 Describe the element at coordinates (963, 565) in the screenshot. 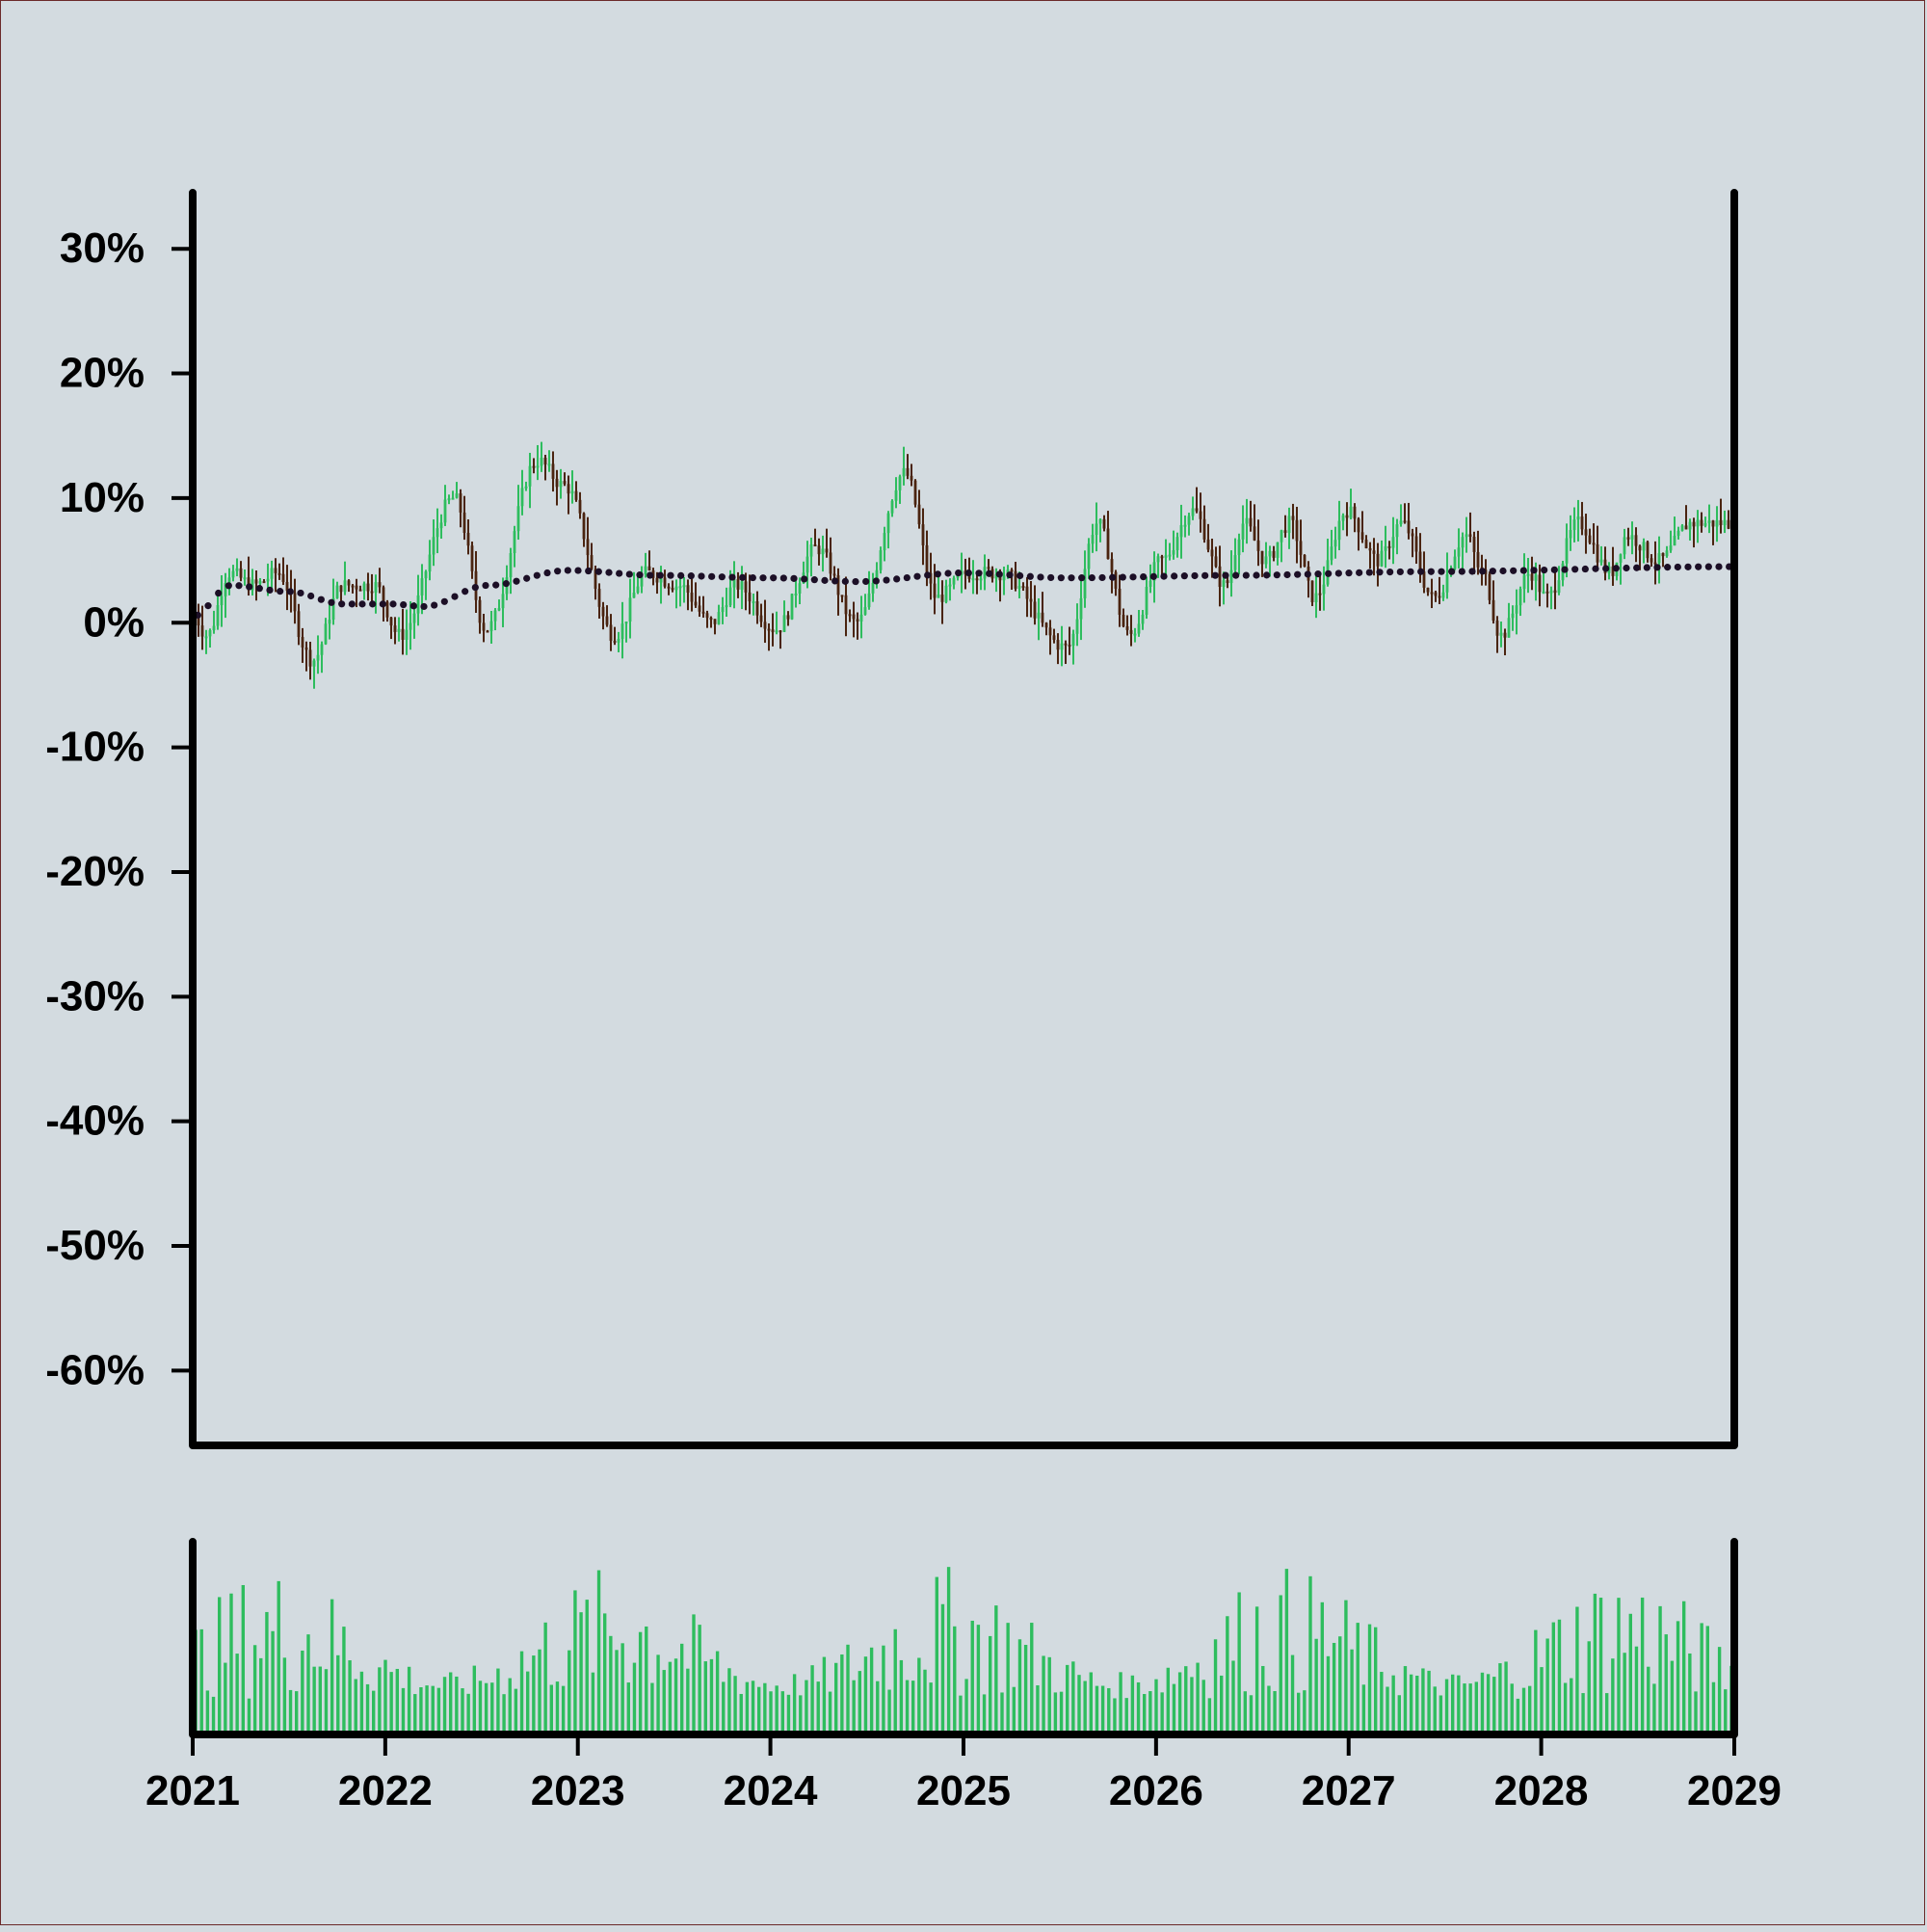

I see `candlestick-series` at that location.